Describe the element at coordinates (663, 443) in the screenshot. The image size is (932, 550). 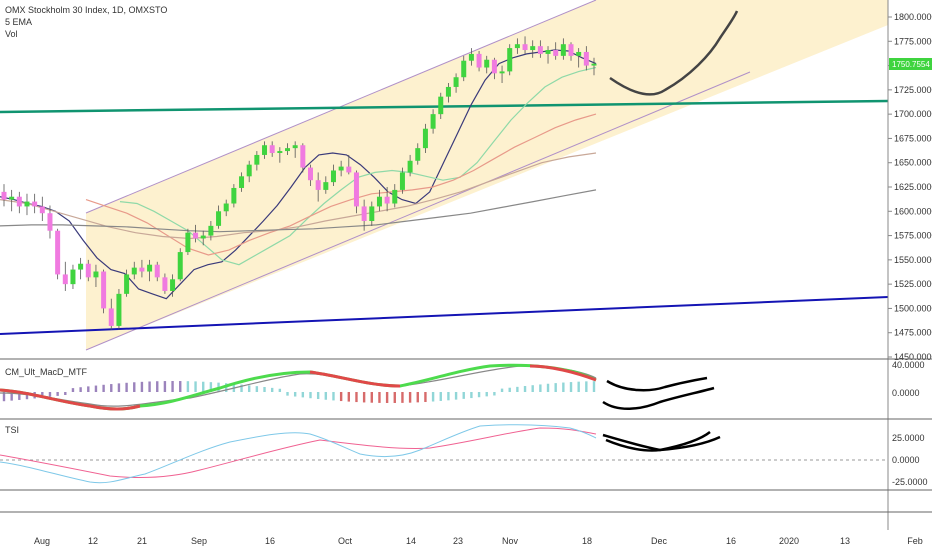
I see `tsi-drawing-lower` at that location.